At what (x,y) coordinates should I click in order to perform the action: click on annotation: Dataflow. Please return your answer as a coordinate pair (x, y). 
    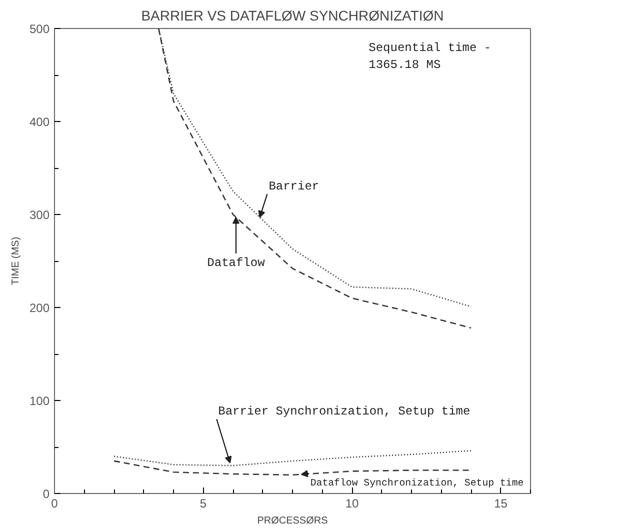
    Looking at the image, I should click on (236, 263).